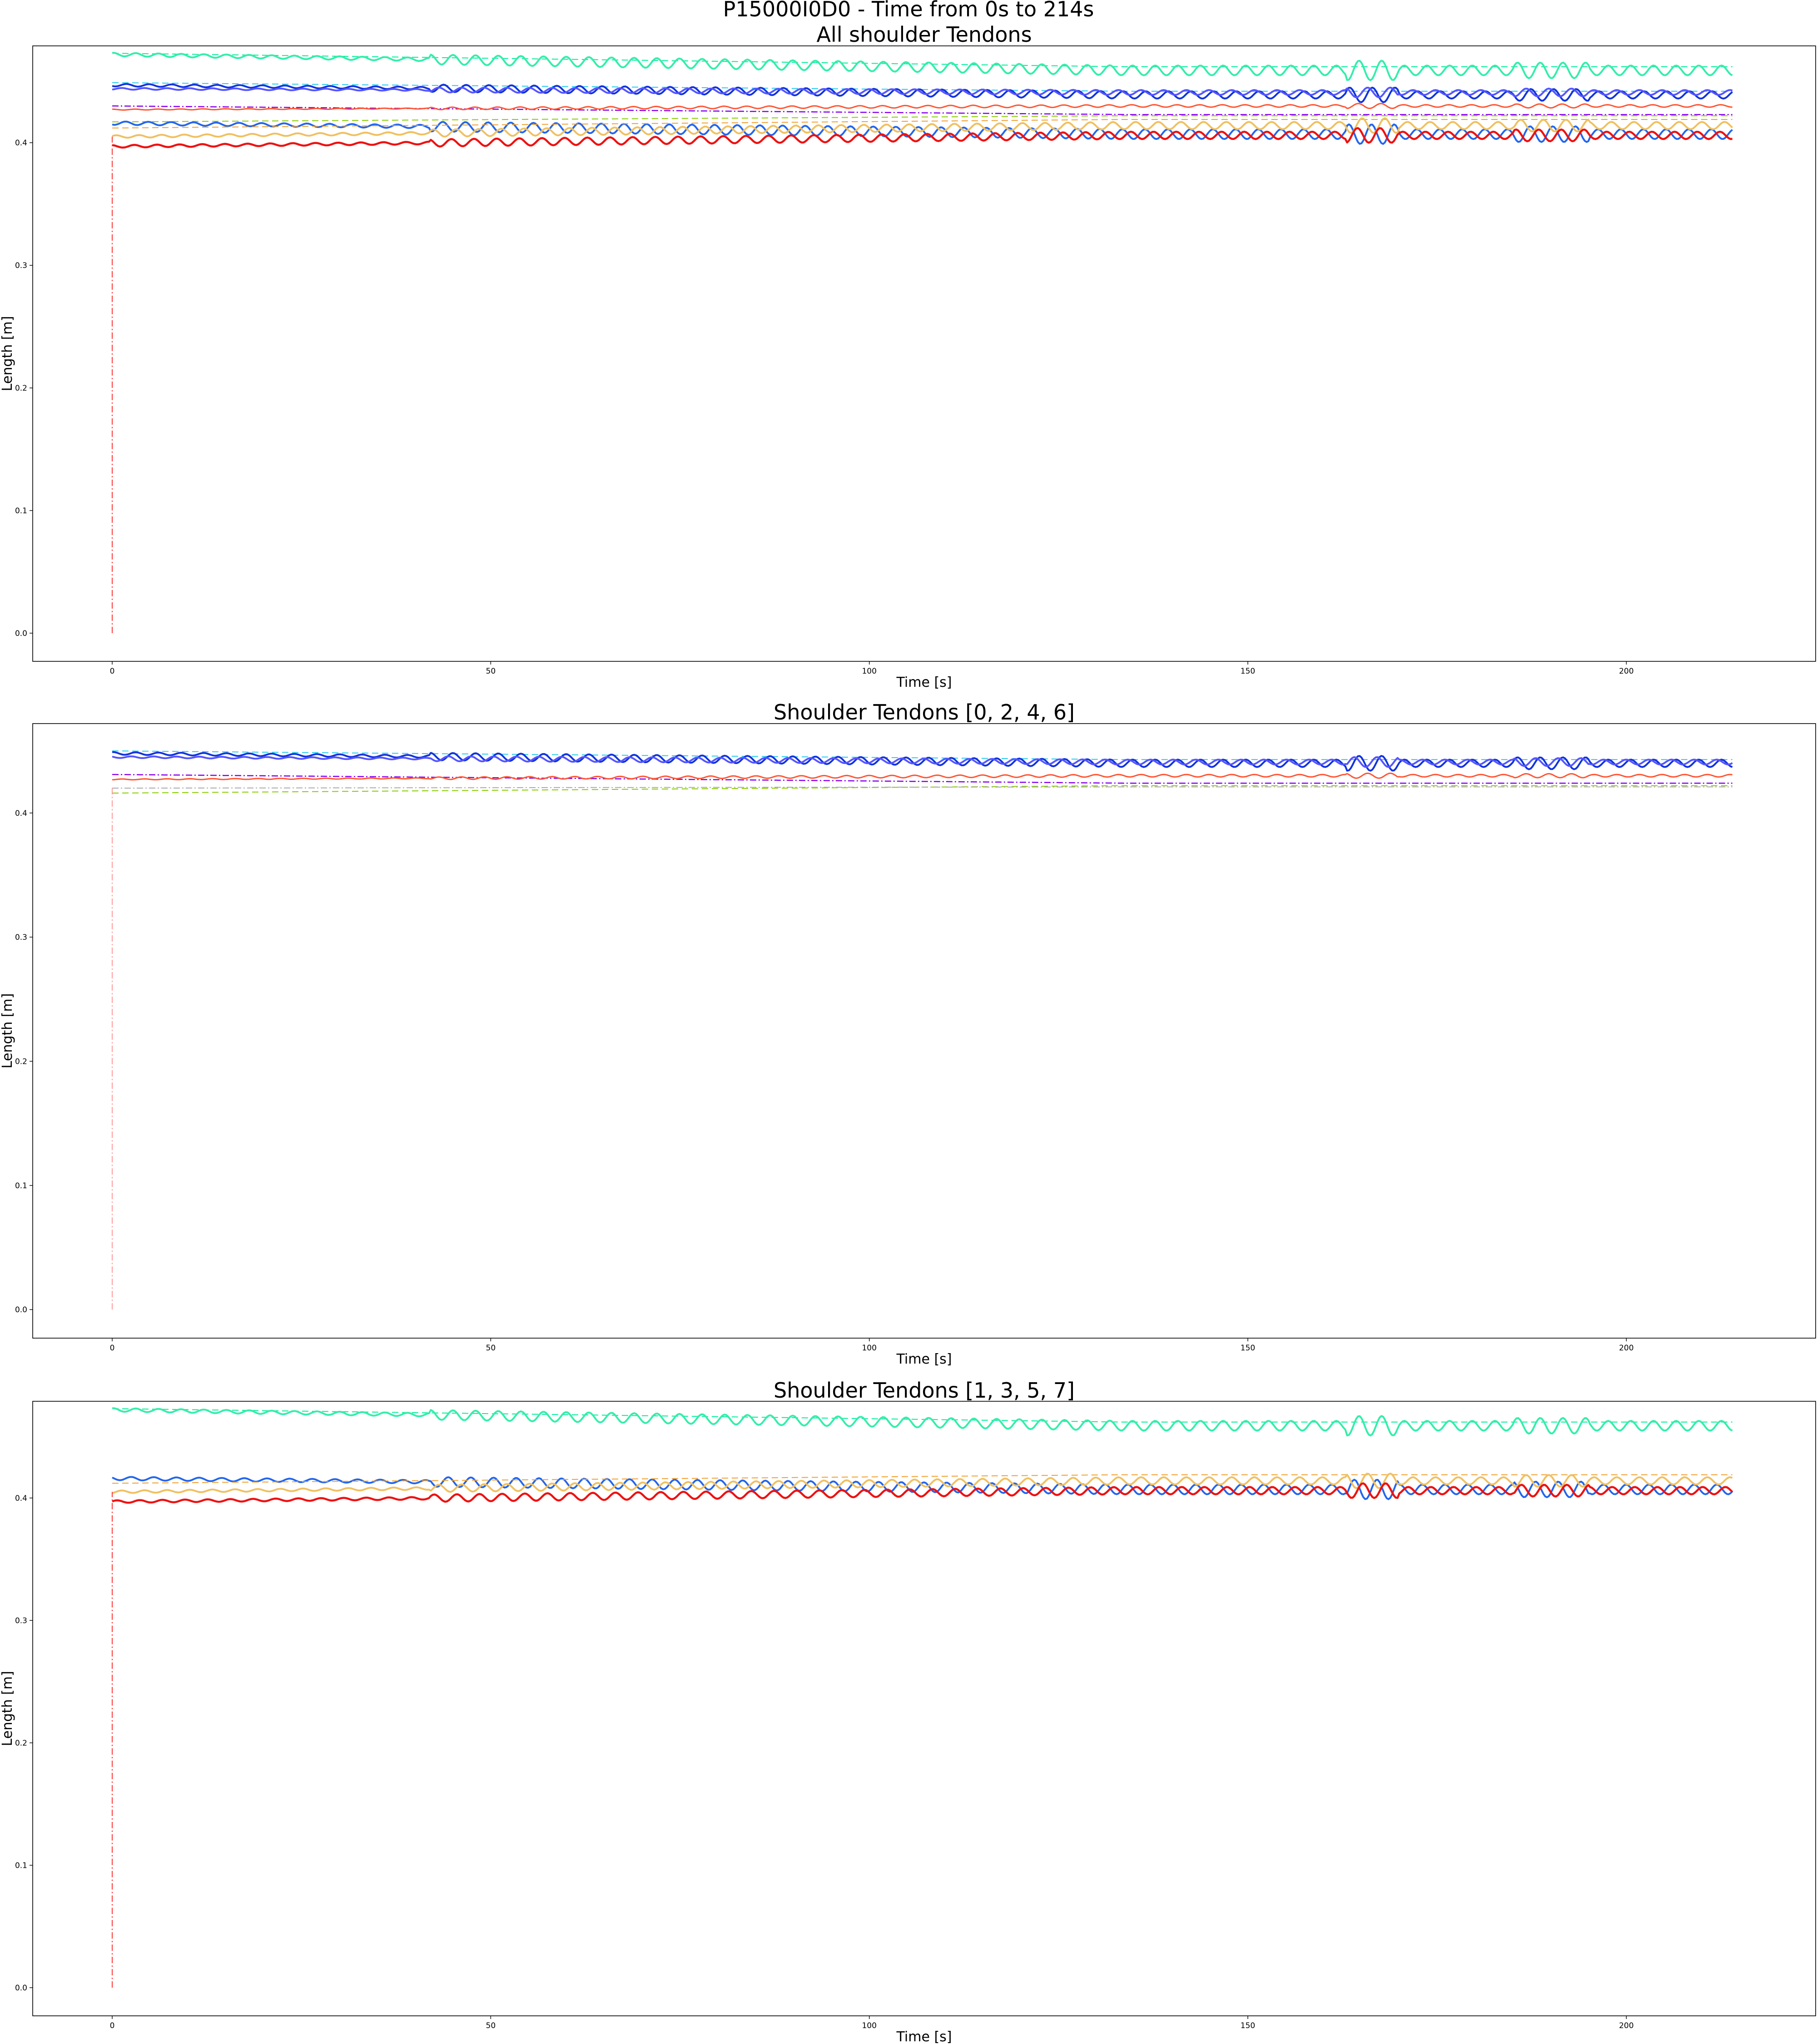  Describe the element at coordinates (21, 1744) in the screenshot. I see `panel-2-ytick-label-2: 0.2` at that location.